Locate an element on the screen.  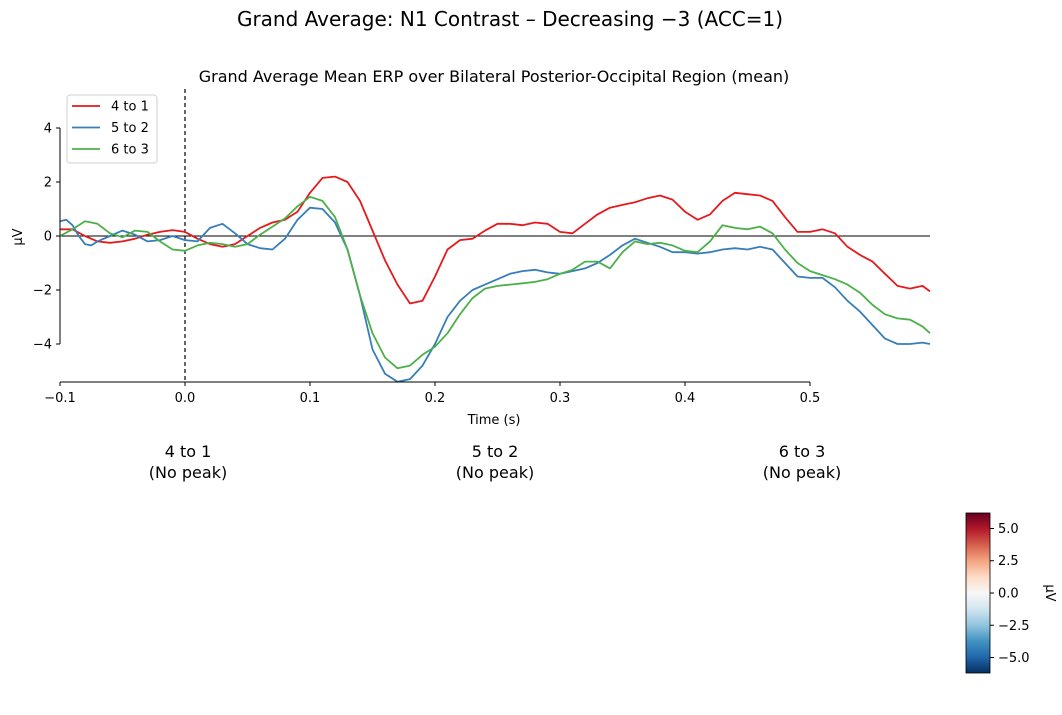
peak-label-name-2: 5 to 2 is located at coordinates (495, 451).